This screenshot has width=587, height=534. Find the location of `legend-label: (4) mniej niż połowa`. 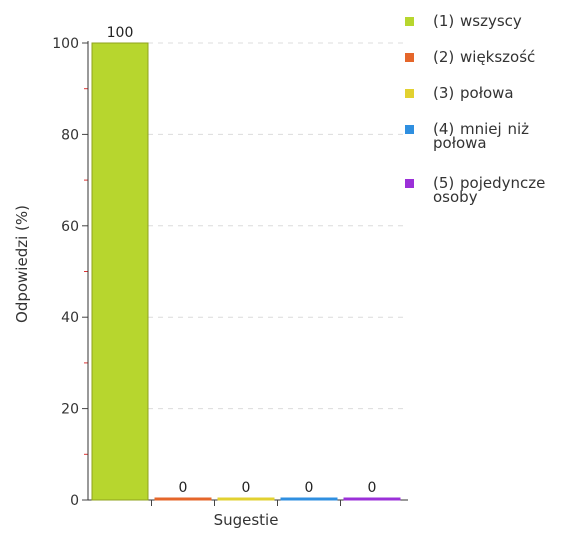

legend-label: (4) mniej niż połowa is located at coordinates (481, 136).